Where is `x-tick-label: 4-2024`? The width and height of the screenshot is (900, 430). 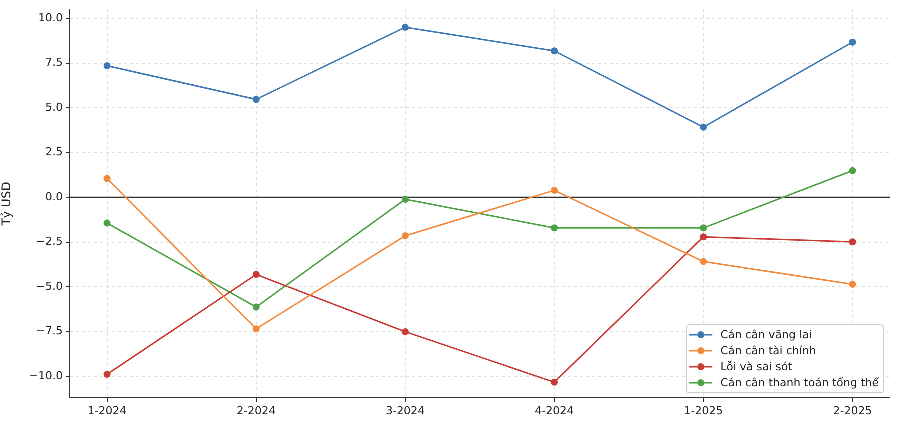
x-tick-label: 4-2024 is located at coordinates (554, 411).